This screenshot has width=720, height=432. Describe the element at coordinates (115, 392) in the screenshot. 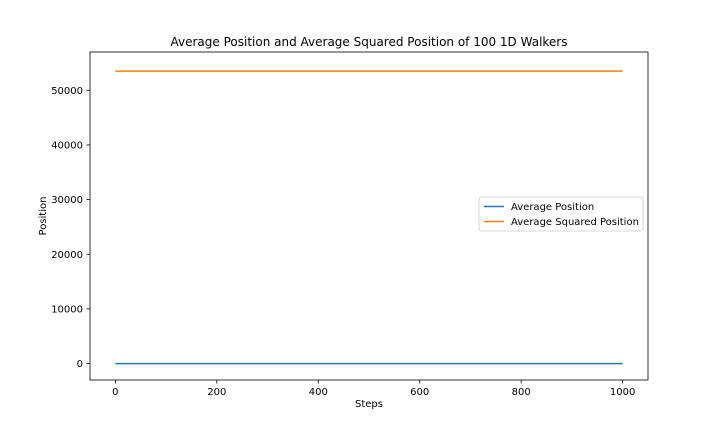

I see `x-tick-label: 0` at that location.